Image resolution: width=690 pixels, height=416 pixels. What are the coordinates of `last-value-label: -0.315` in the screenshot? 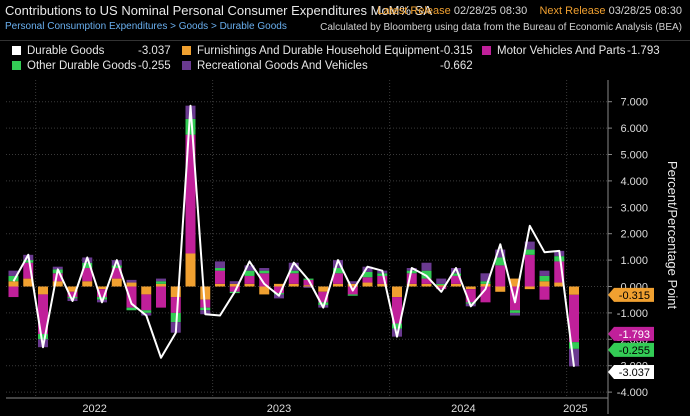 It's located at (631, 294).